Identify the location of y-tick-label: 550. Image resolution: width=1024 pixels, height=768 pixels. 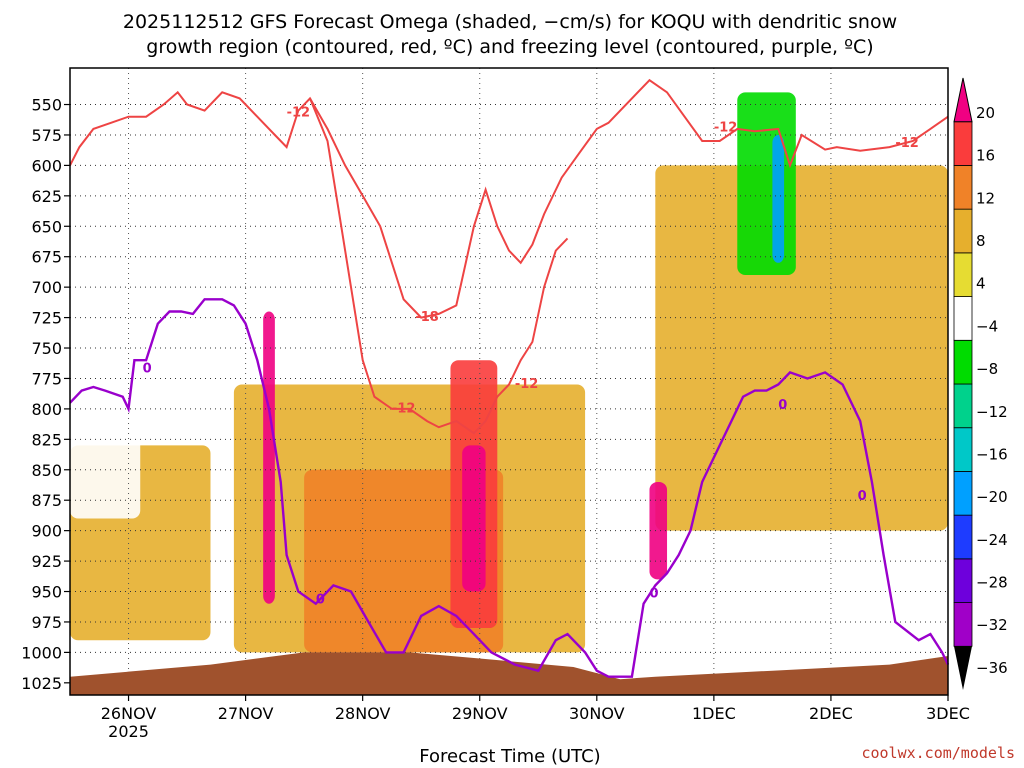
(46, 105).